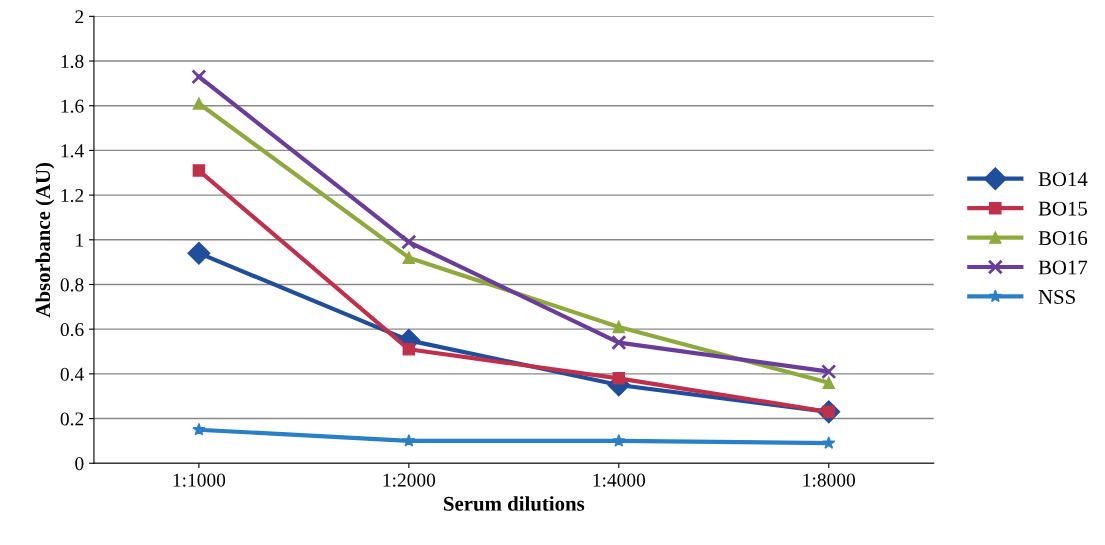  Describe the element at coordinates (72, 285) in the screenshot. I see `y-tick-label: 0.8` at that location.